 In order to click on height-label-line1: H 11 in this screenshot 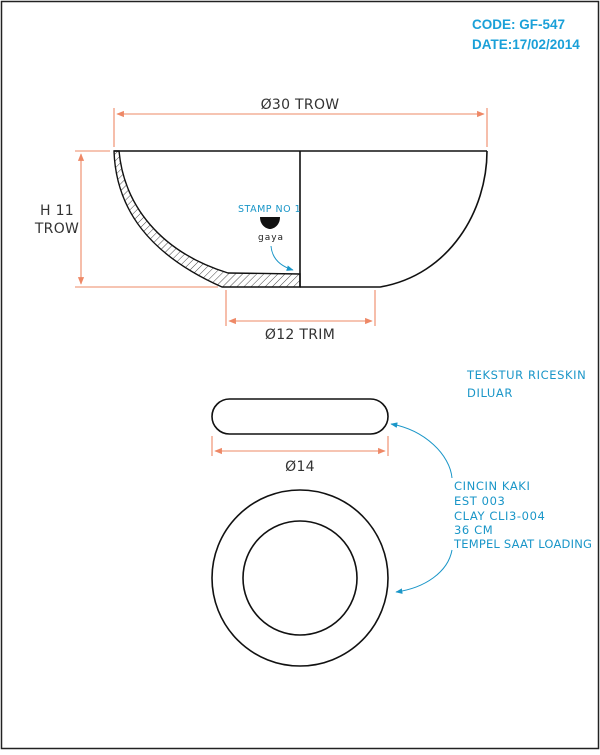, I will do `click(57, 211)`.